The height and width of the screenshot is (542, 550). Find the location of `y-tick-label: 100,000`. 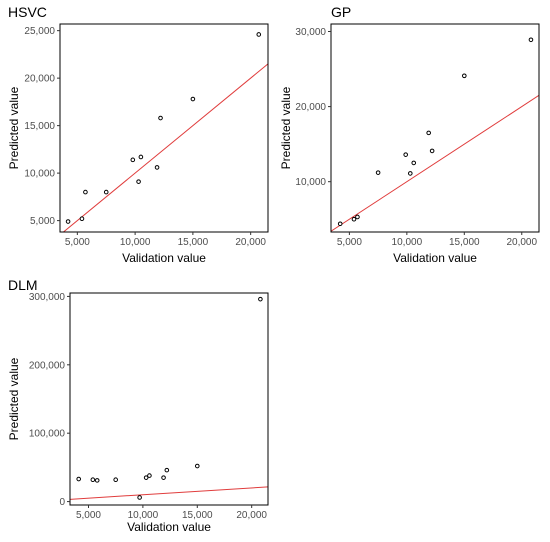

y-tick-label: 100,000 is located at coordinates (47, 434).